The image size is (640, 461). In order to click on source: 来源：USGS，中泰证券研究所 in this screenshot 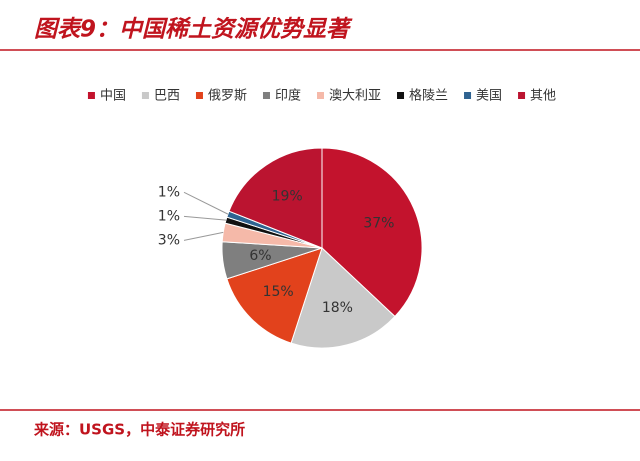, I will do `click(139, 430)`.